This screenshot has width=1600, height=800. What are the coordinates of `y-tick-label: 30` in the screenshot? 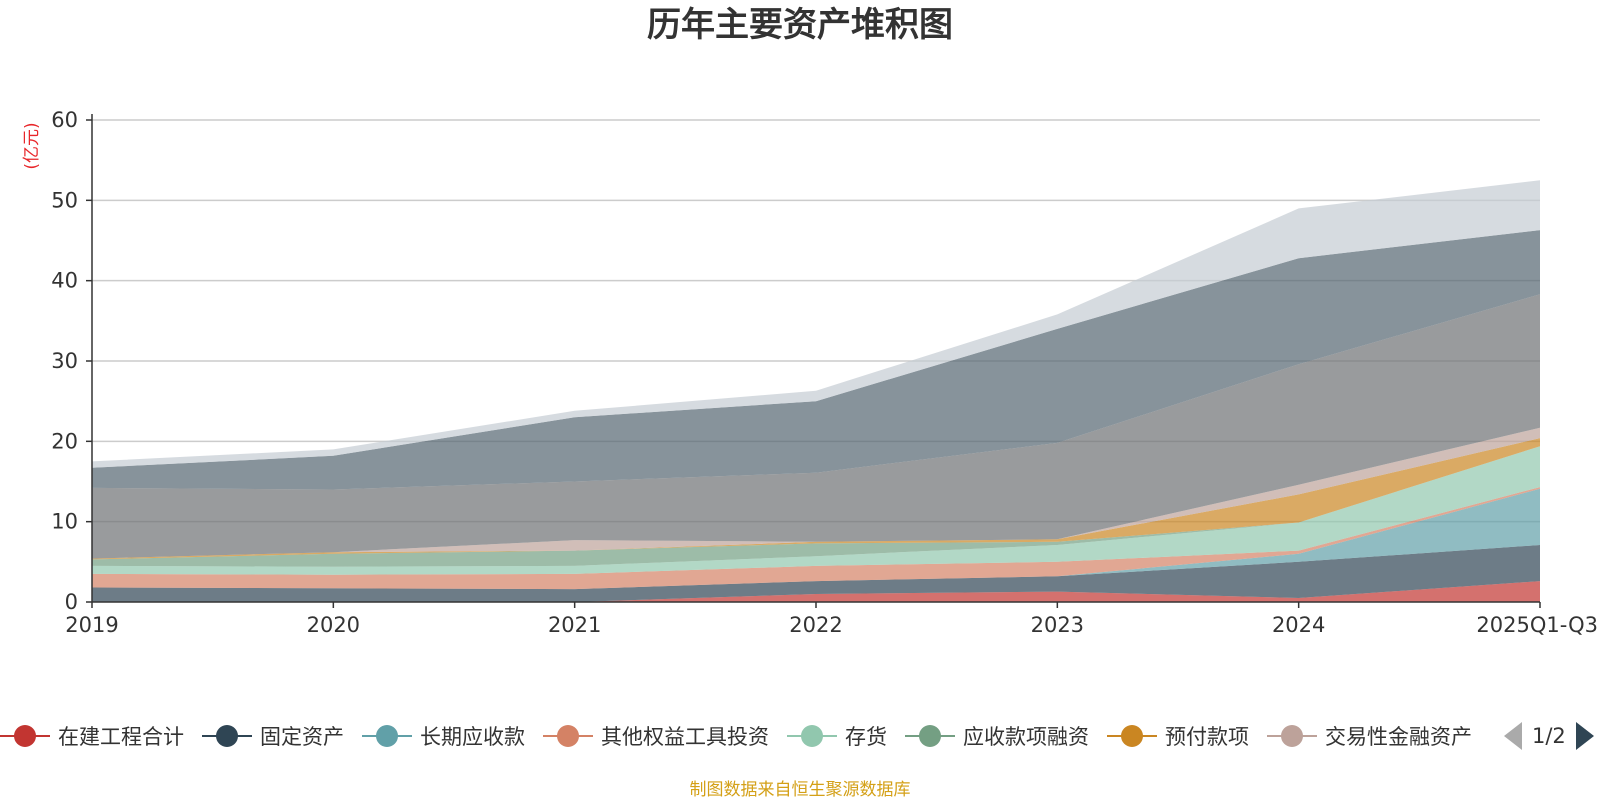 It's located at (64, 361).